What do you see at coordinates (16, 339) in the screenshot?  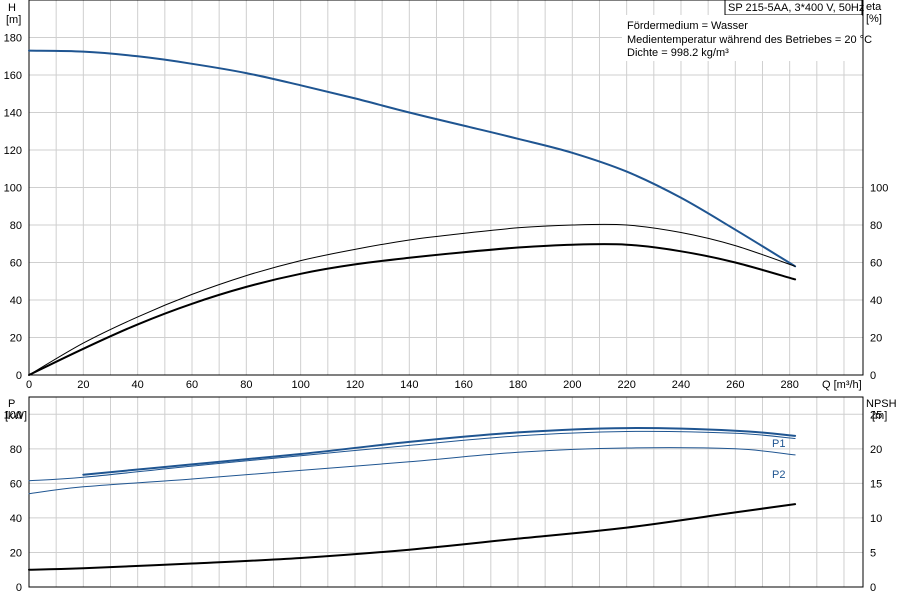 I see `top-left-tick-label: 20` at bounding box center [16, 339].